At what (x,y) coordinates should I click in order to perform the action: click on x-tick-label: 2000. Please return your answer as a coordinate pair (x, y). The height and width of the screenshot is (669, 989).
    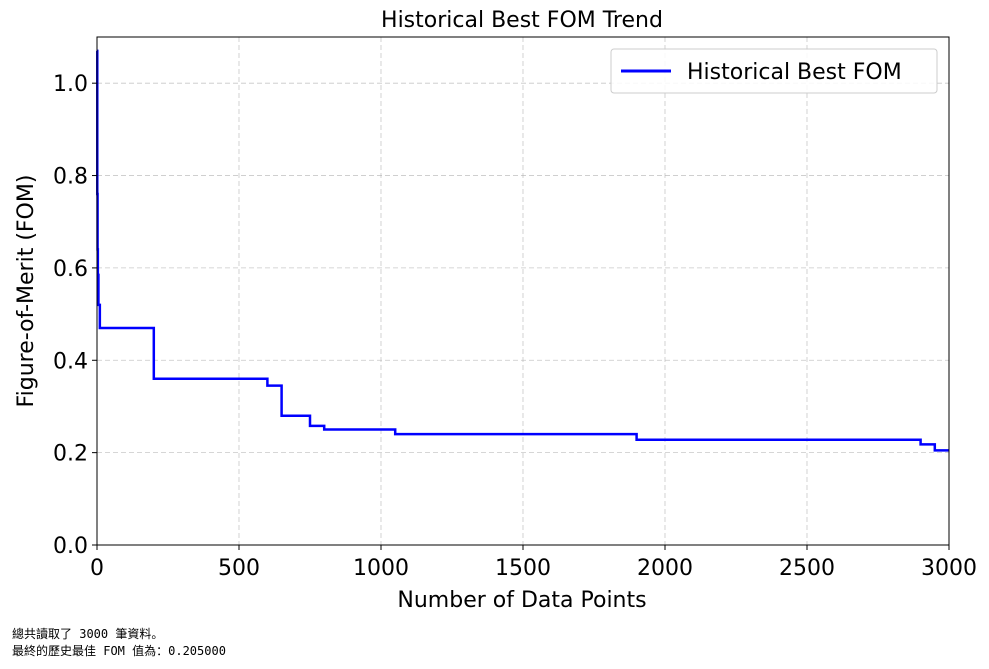
    Looking at the image, I should click on (665, 568).